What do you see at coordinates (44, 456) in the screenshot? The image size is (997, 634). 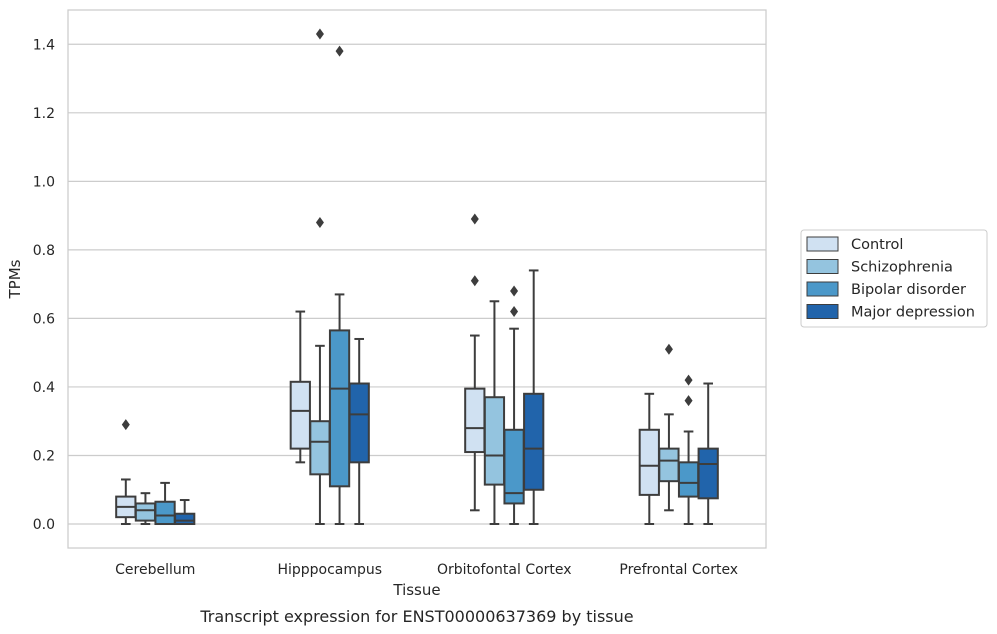 I see `y-tick-label: 0.2` at bounding box center [44, 456].